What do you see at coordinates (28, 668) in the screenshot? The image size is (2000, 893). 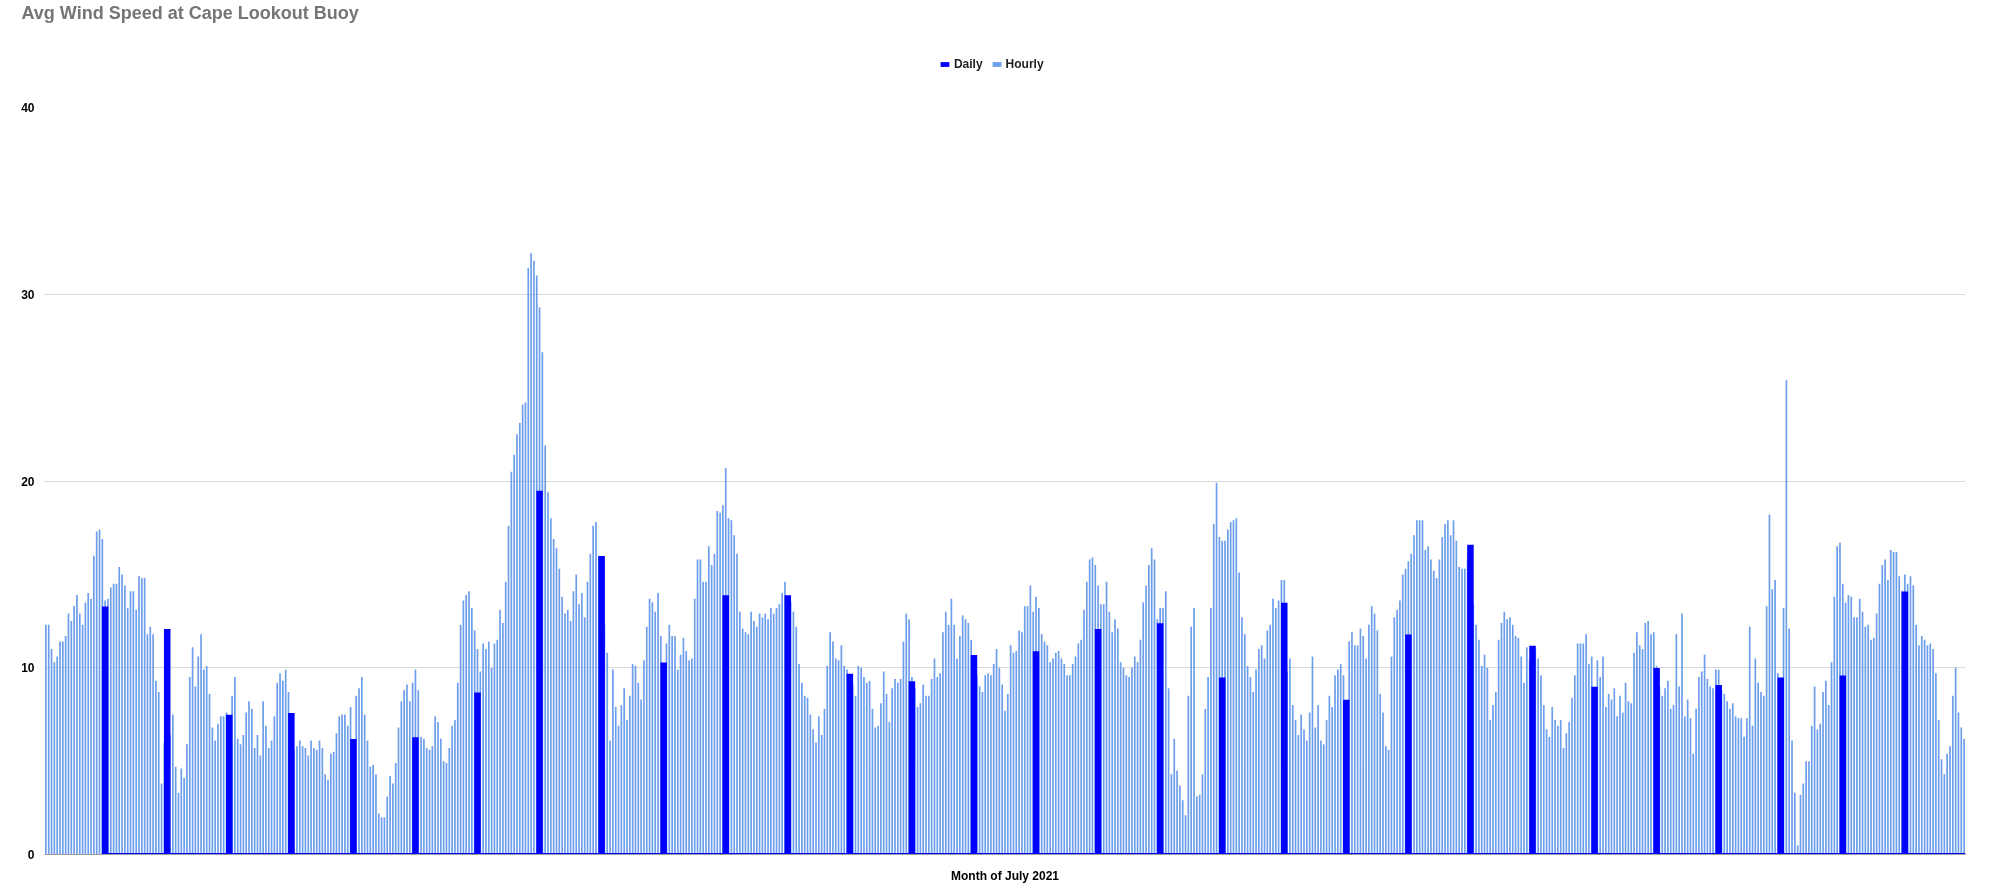 I see `y-tick-label: 10` at bounding box center [28, 668].